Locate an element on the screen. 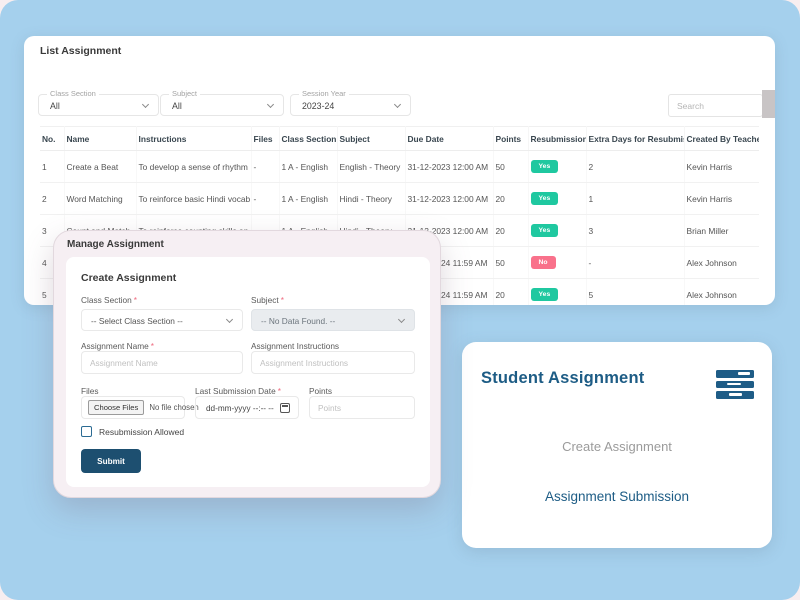  choose-files-button: Choose Files is located at coordinates (116, 407).